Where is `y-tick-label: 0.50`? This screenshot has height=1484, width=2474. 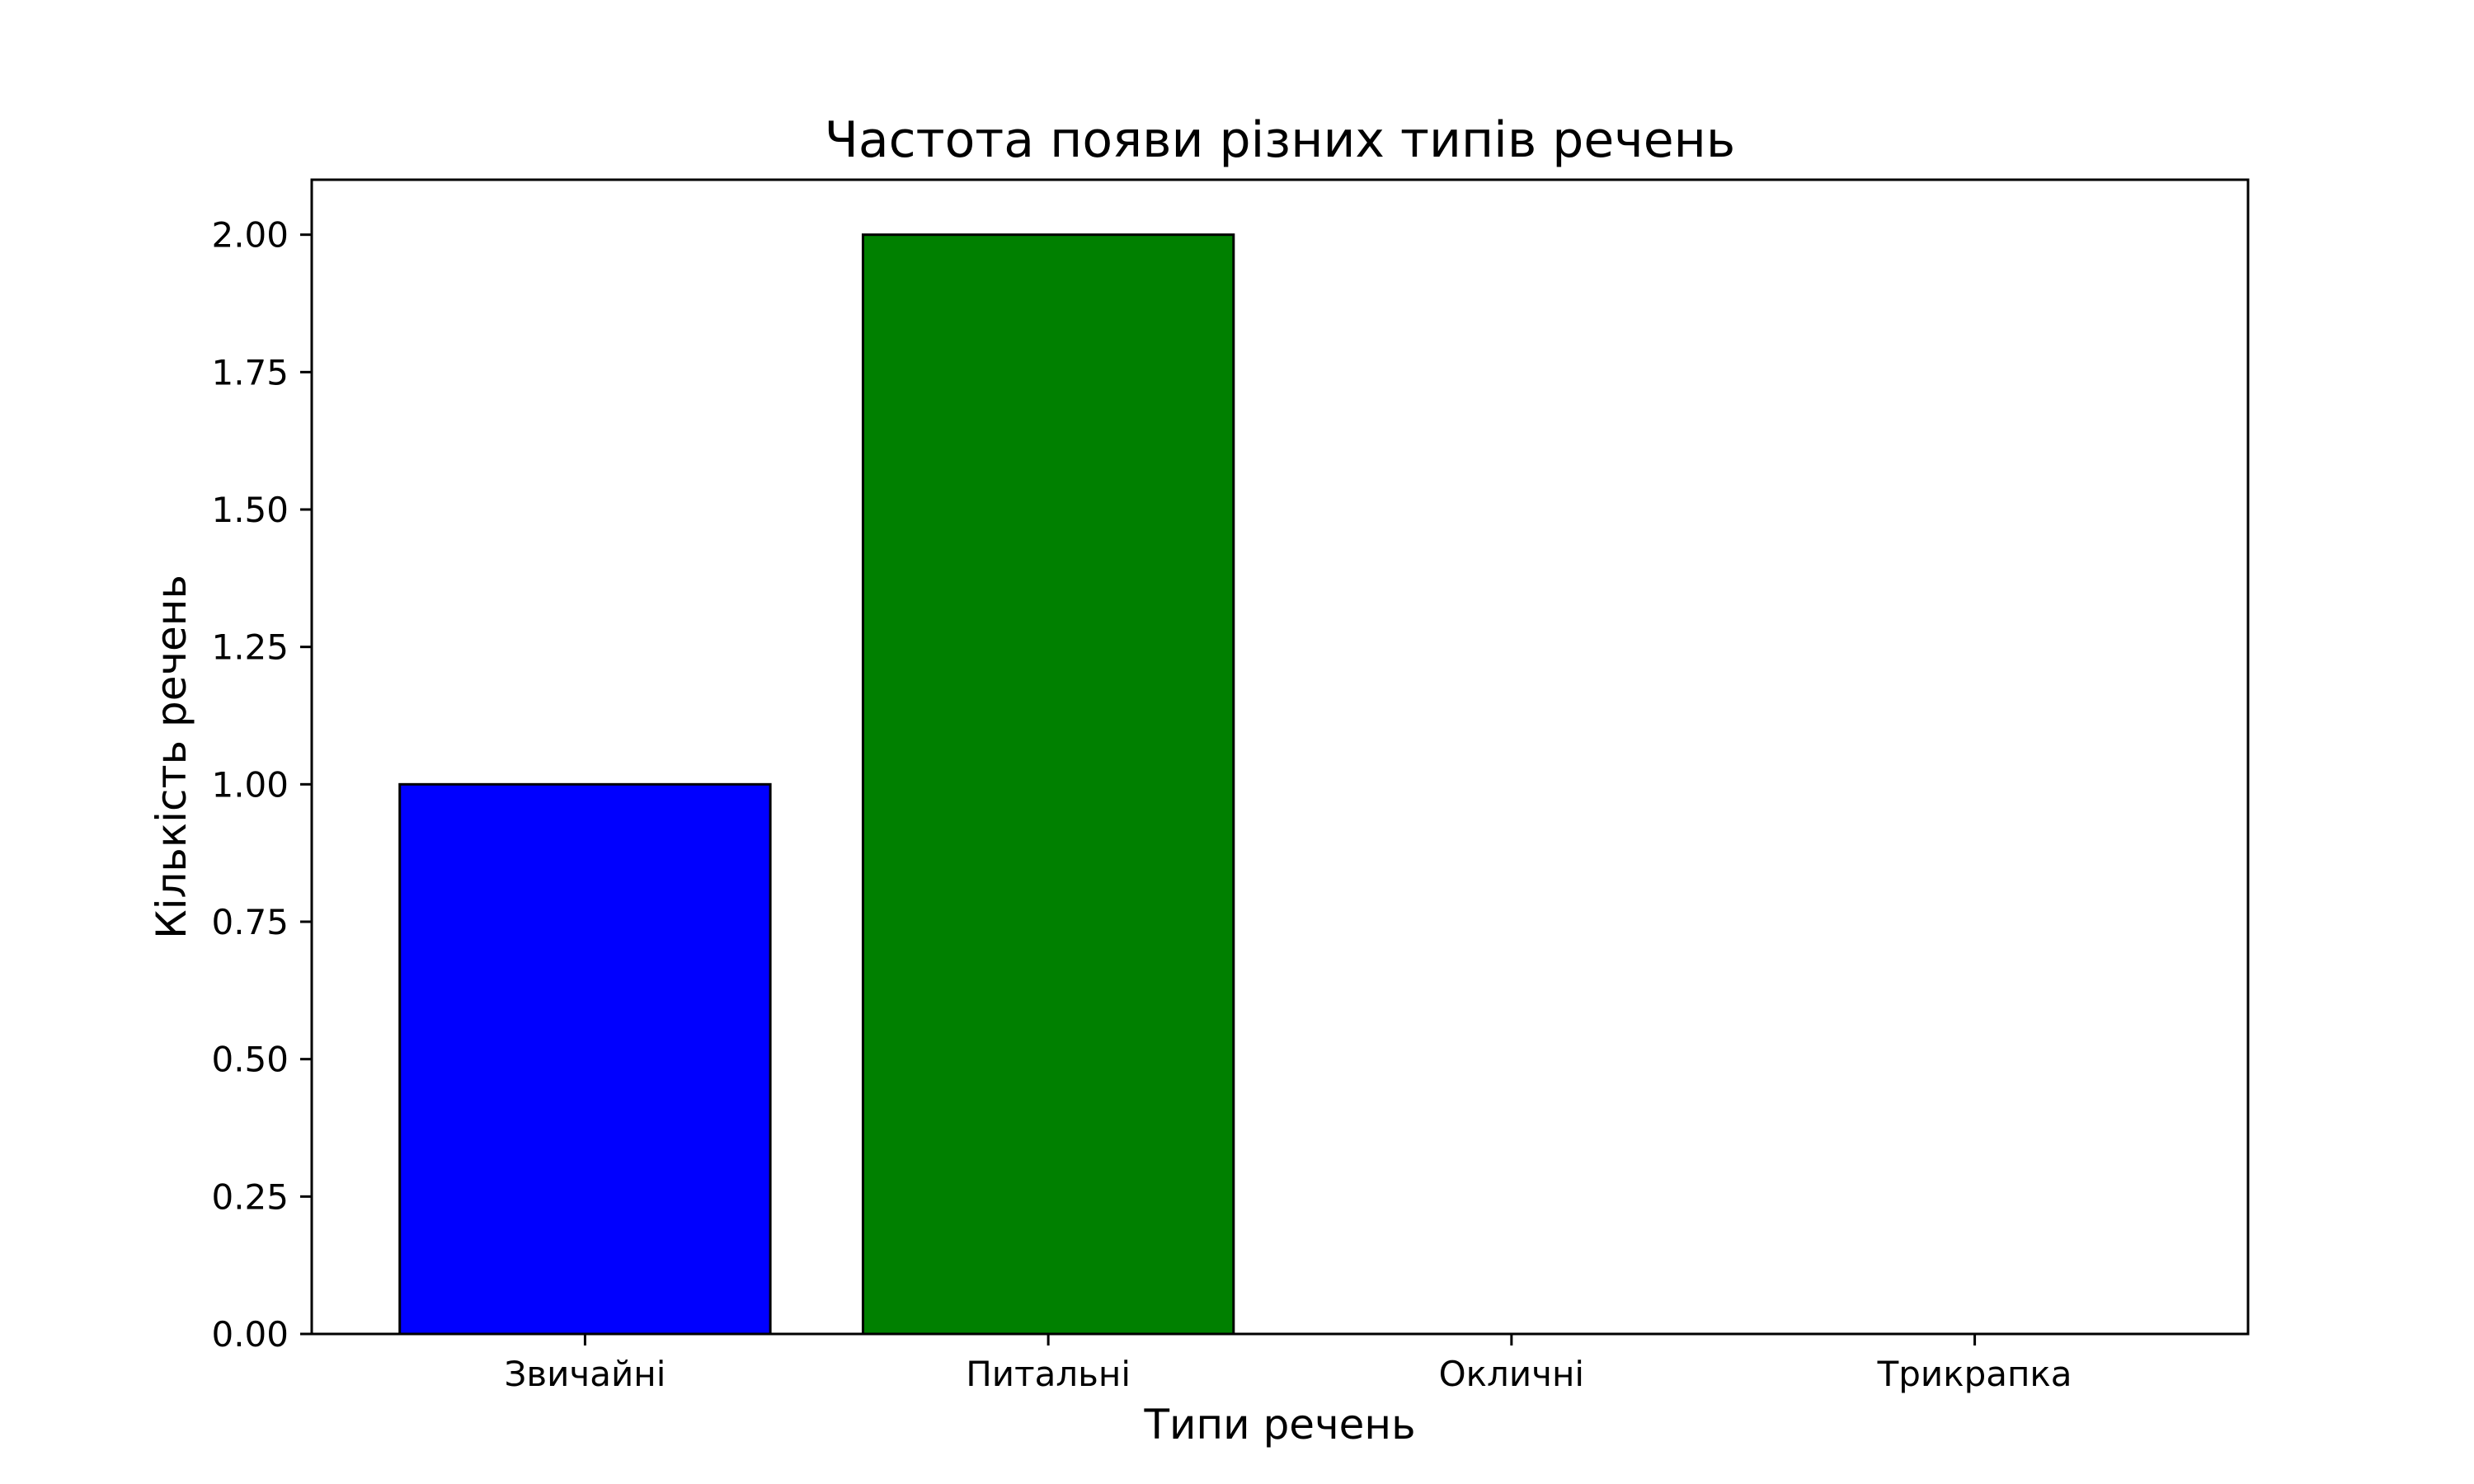
y-tick-label: 0.50 is located at coordinates (250, 1060).